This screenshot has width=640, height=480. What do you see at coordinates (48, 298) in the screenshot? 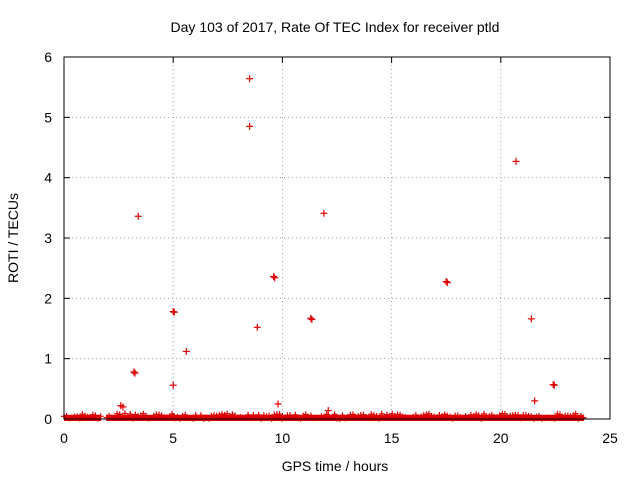
I see `y-tick-label: 2` at bounding box center [48, 298].